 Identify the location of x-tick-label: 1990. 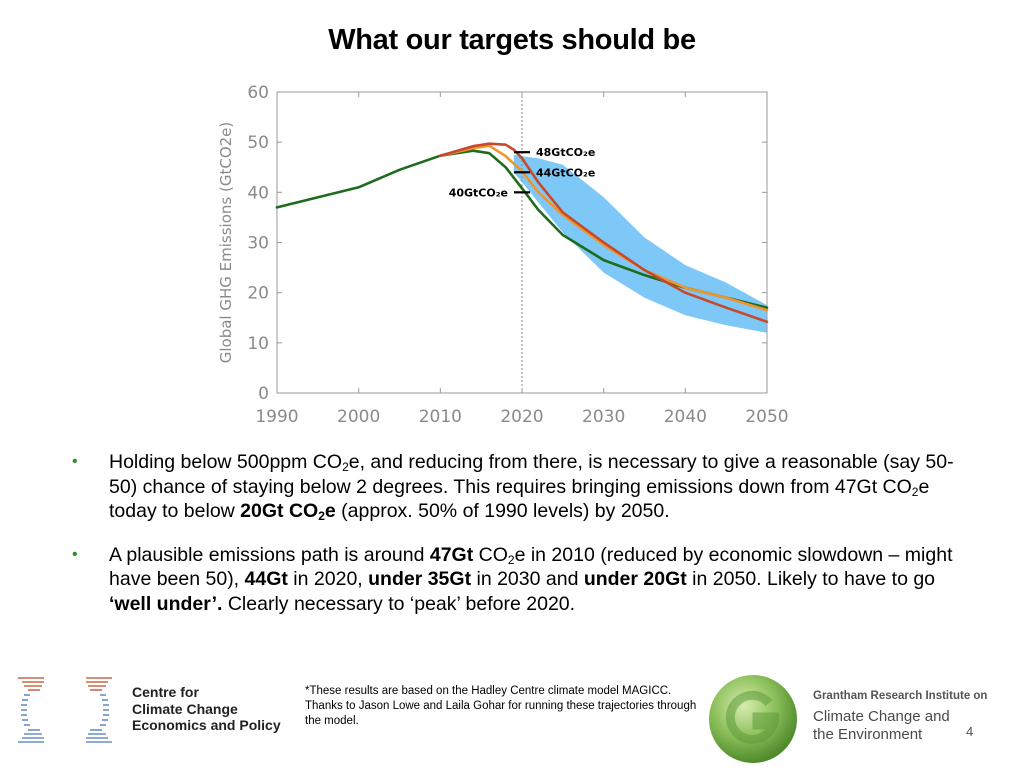
(276, 417).